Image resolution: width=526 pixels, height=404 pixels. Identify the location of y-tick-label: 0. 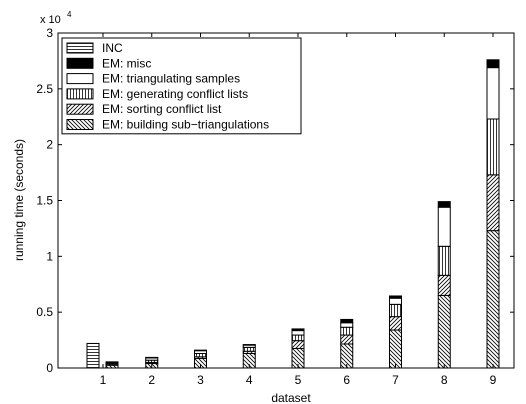
(49, 368).